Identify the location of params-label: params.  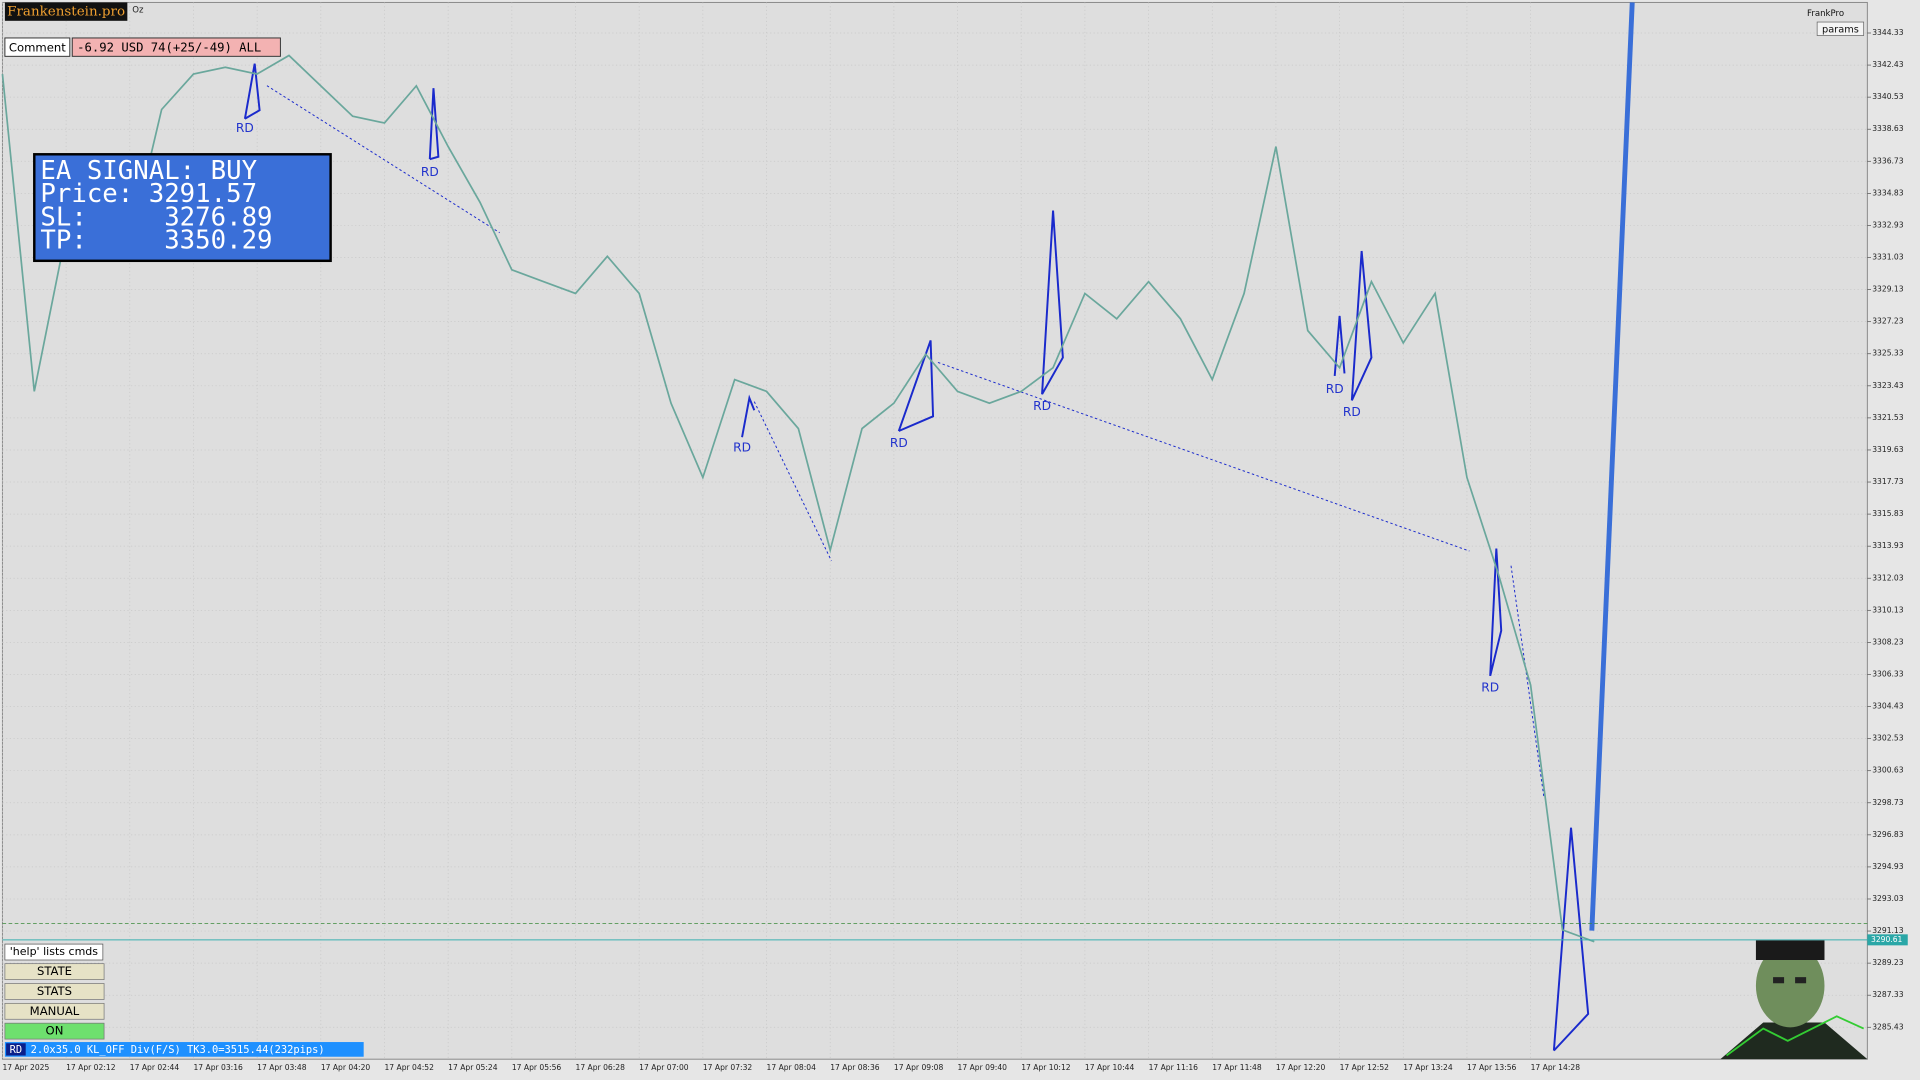
(1840, 29).